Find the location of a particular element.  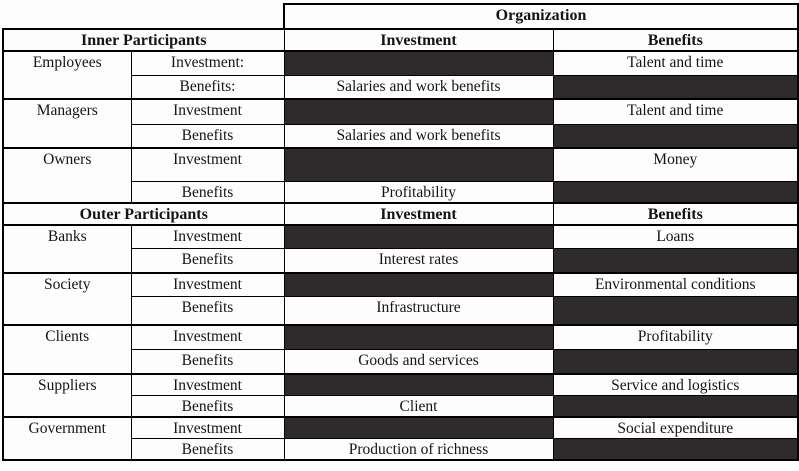

value-cell: Social expenditure is located at coordinates (675, 427).